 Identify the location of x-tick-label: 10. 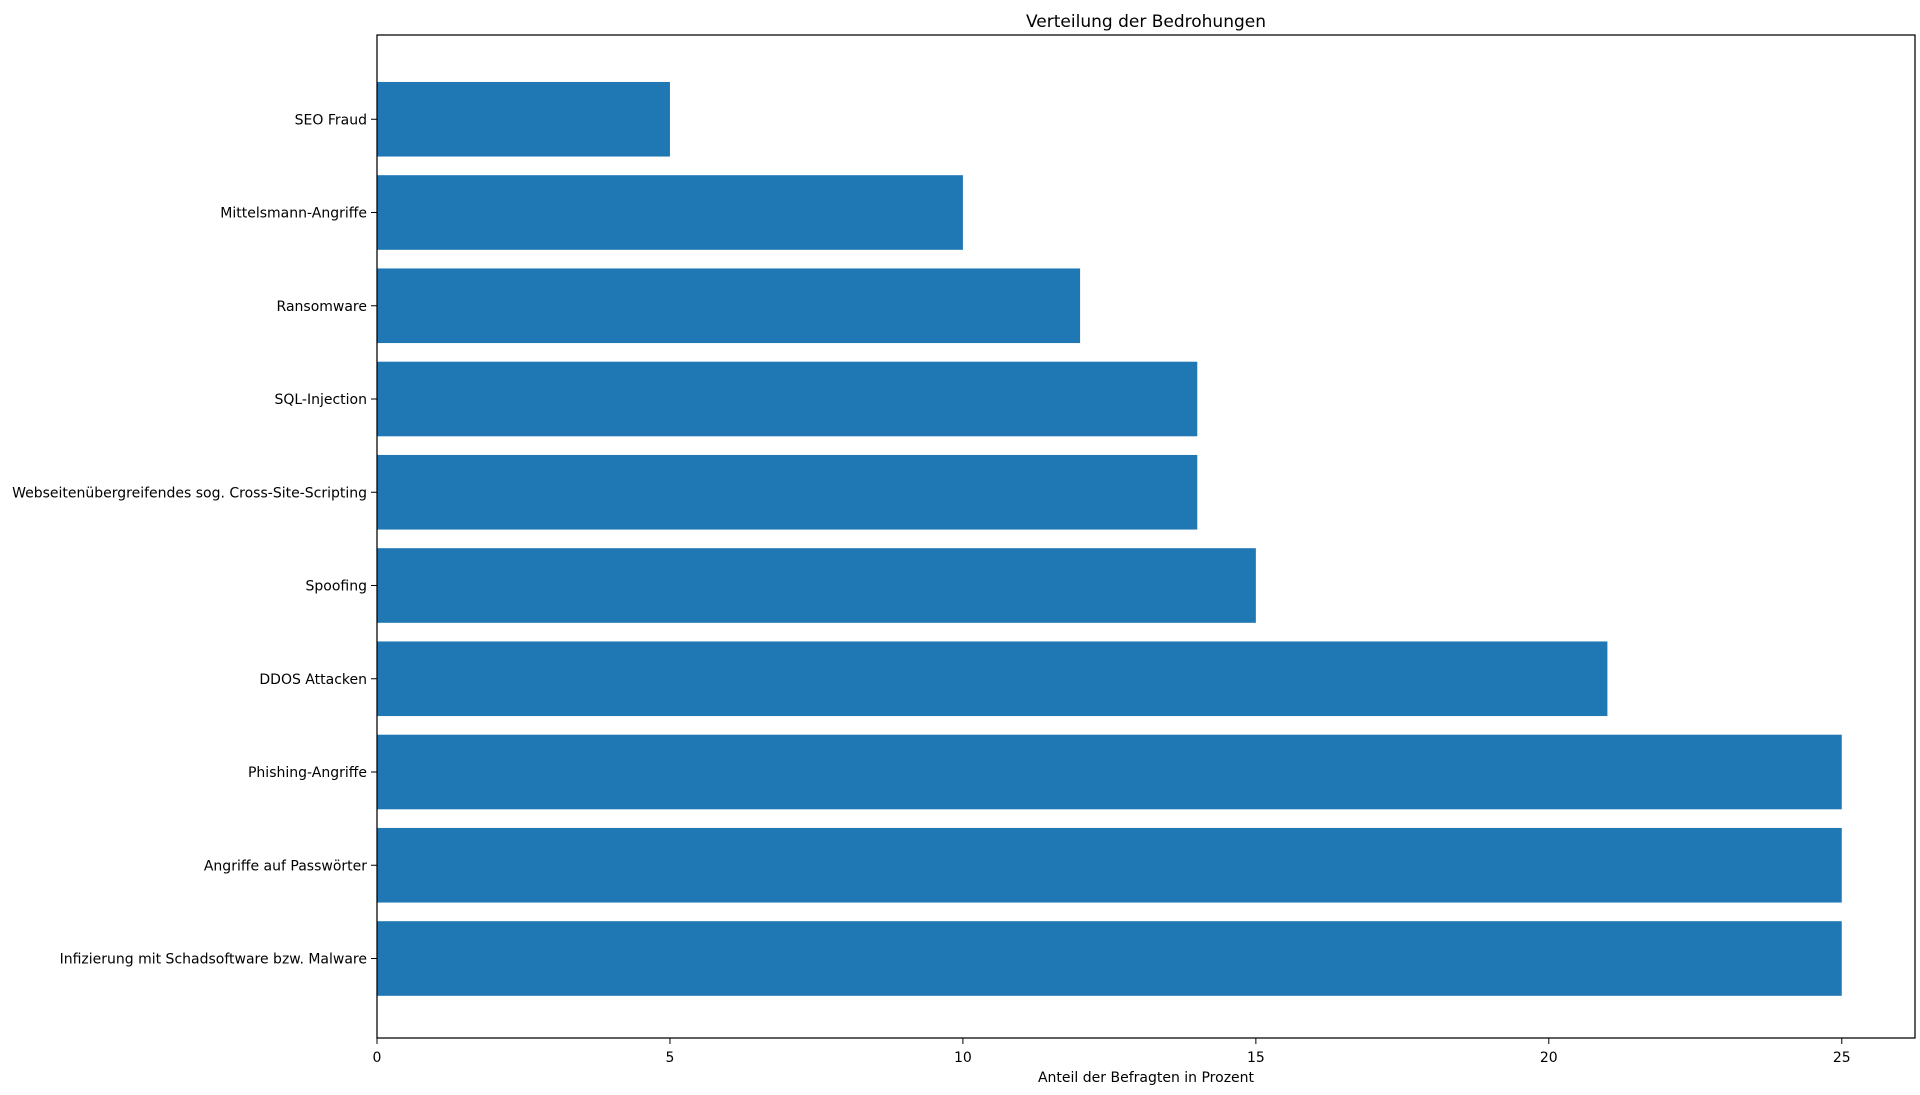
(963, 1058).